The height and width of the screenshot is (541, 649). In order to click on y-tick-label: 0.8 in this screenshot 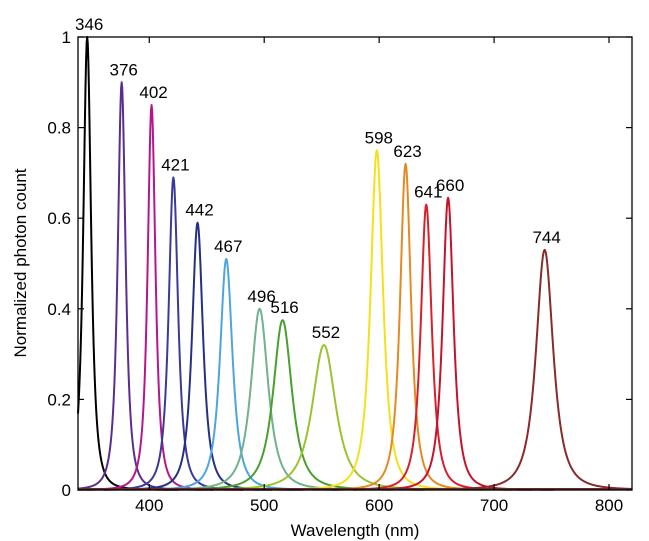, I will do `click(59, 128)`.